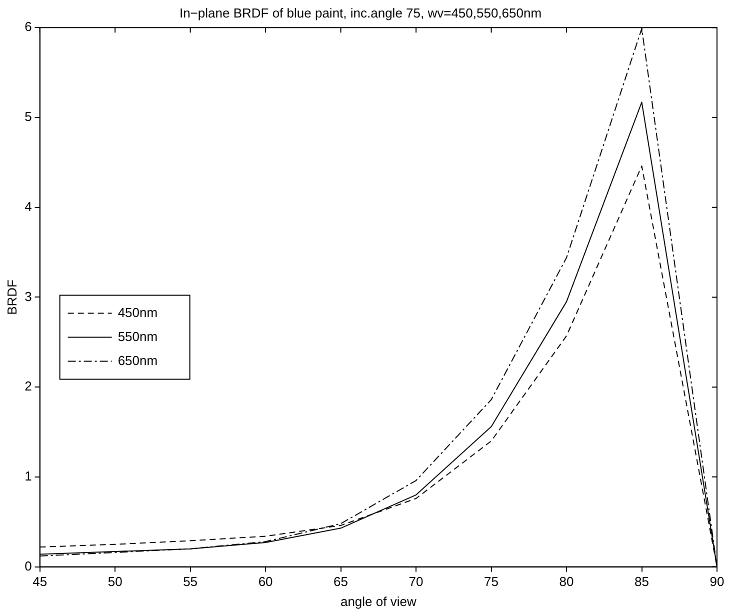 Image resolution: width=731 pixels, height=611 pixels. I want to click on y-tick-label: 3, so click(28, 296).